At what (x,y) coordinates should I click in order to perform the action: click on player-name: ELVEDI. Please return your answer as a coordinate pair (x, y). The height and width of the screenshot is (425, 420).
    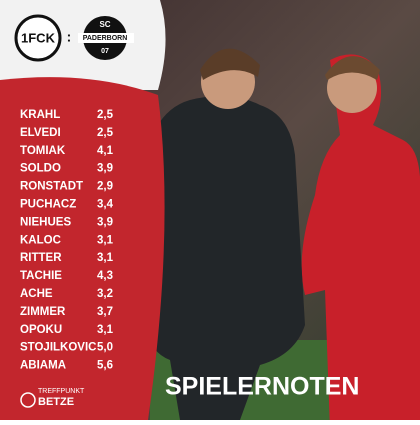
    Looking at the image, I should click on (40, 133).